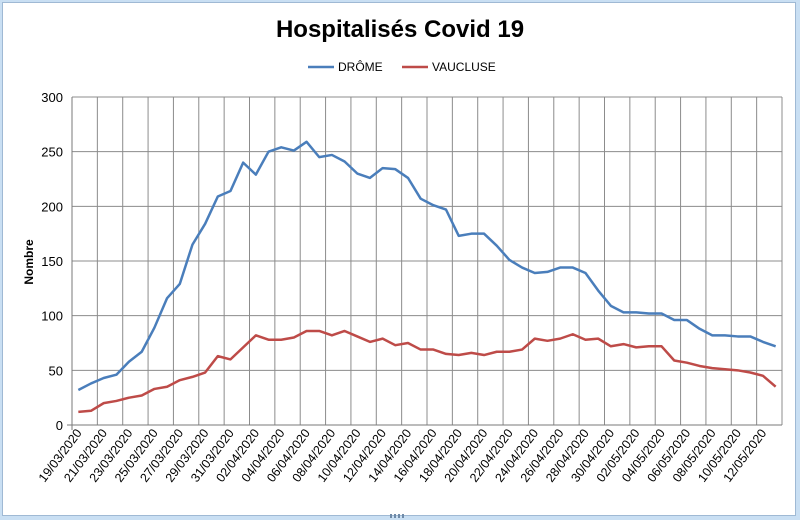  I want to click on legend-label: DRÔME, so click(360, 66).